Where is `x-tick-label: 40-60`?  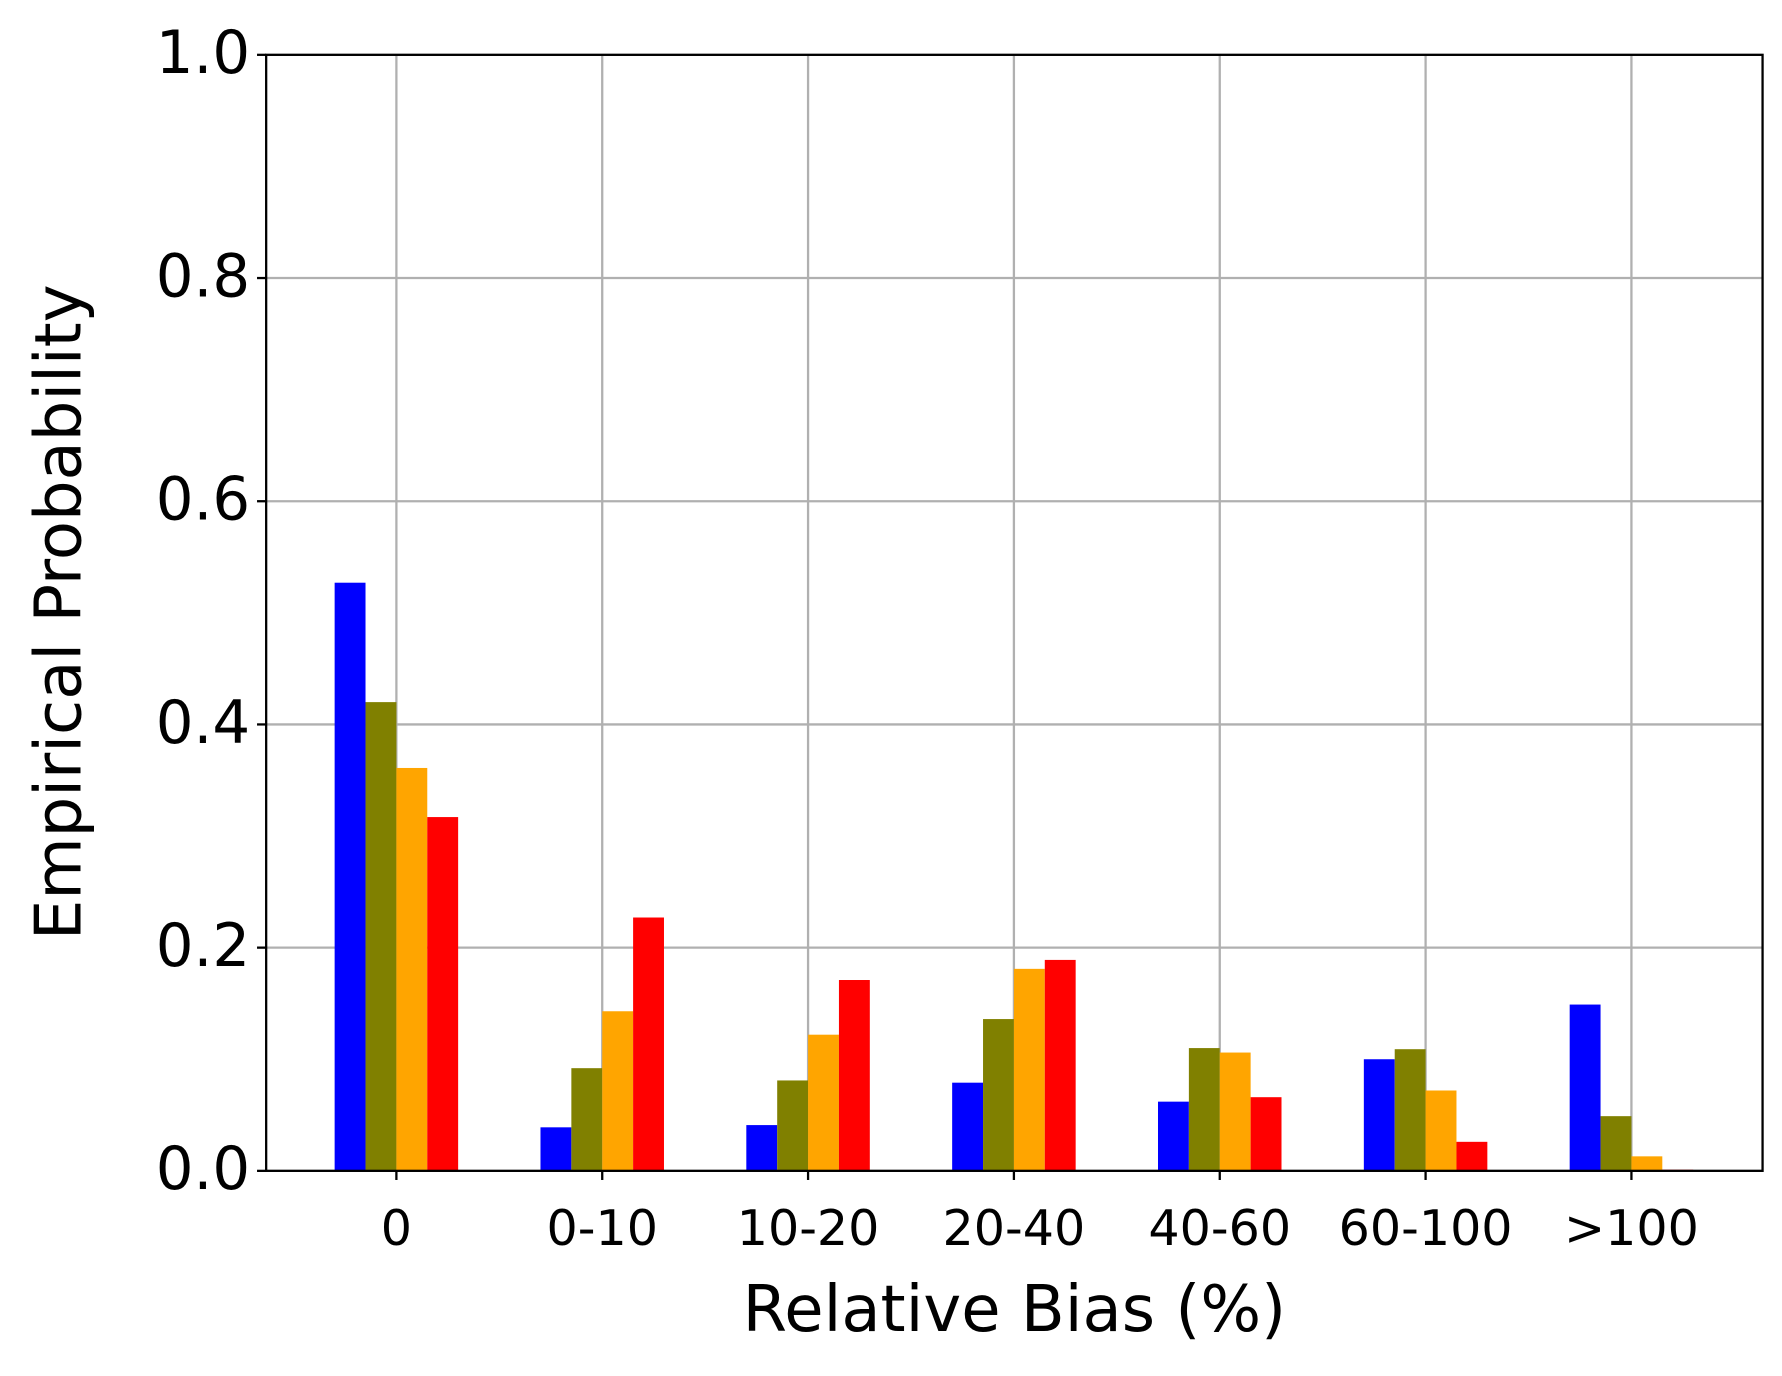
x-tick-label: 40-60 is located at coordinates (1219, 1228).